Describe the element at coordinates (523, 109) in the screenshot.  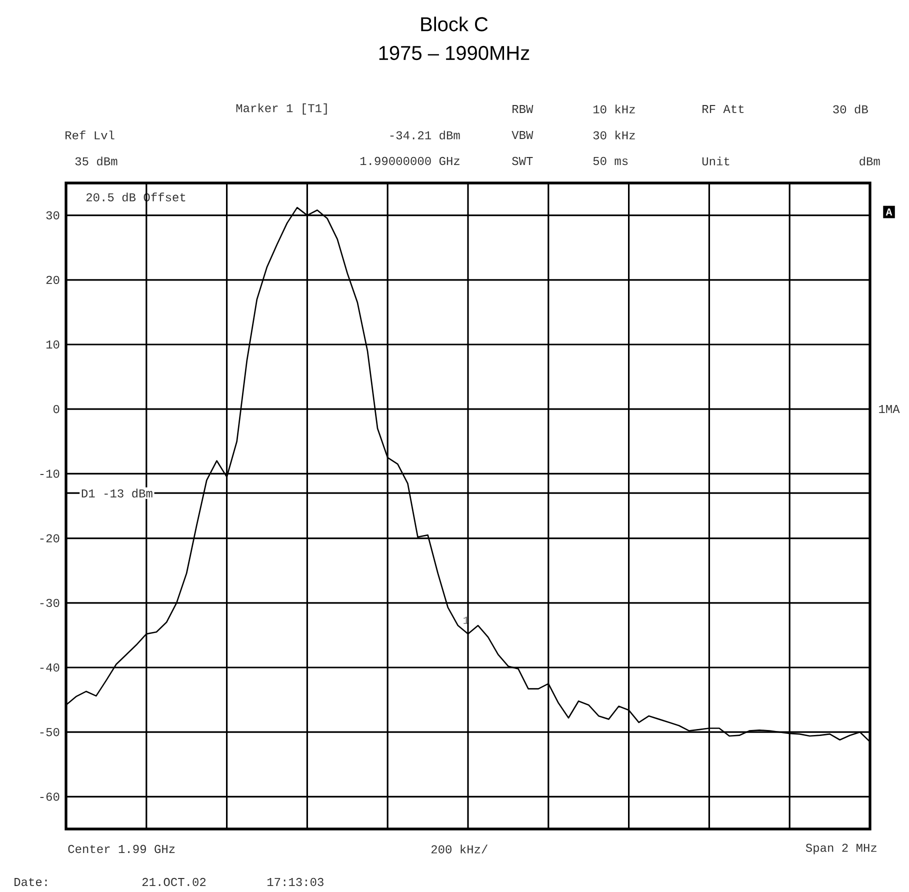
I see `text: RBW` at that location.